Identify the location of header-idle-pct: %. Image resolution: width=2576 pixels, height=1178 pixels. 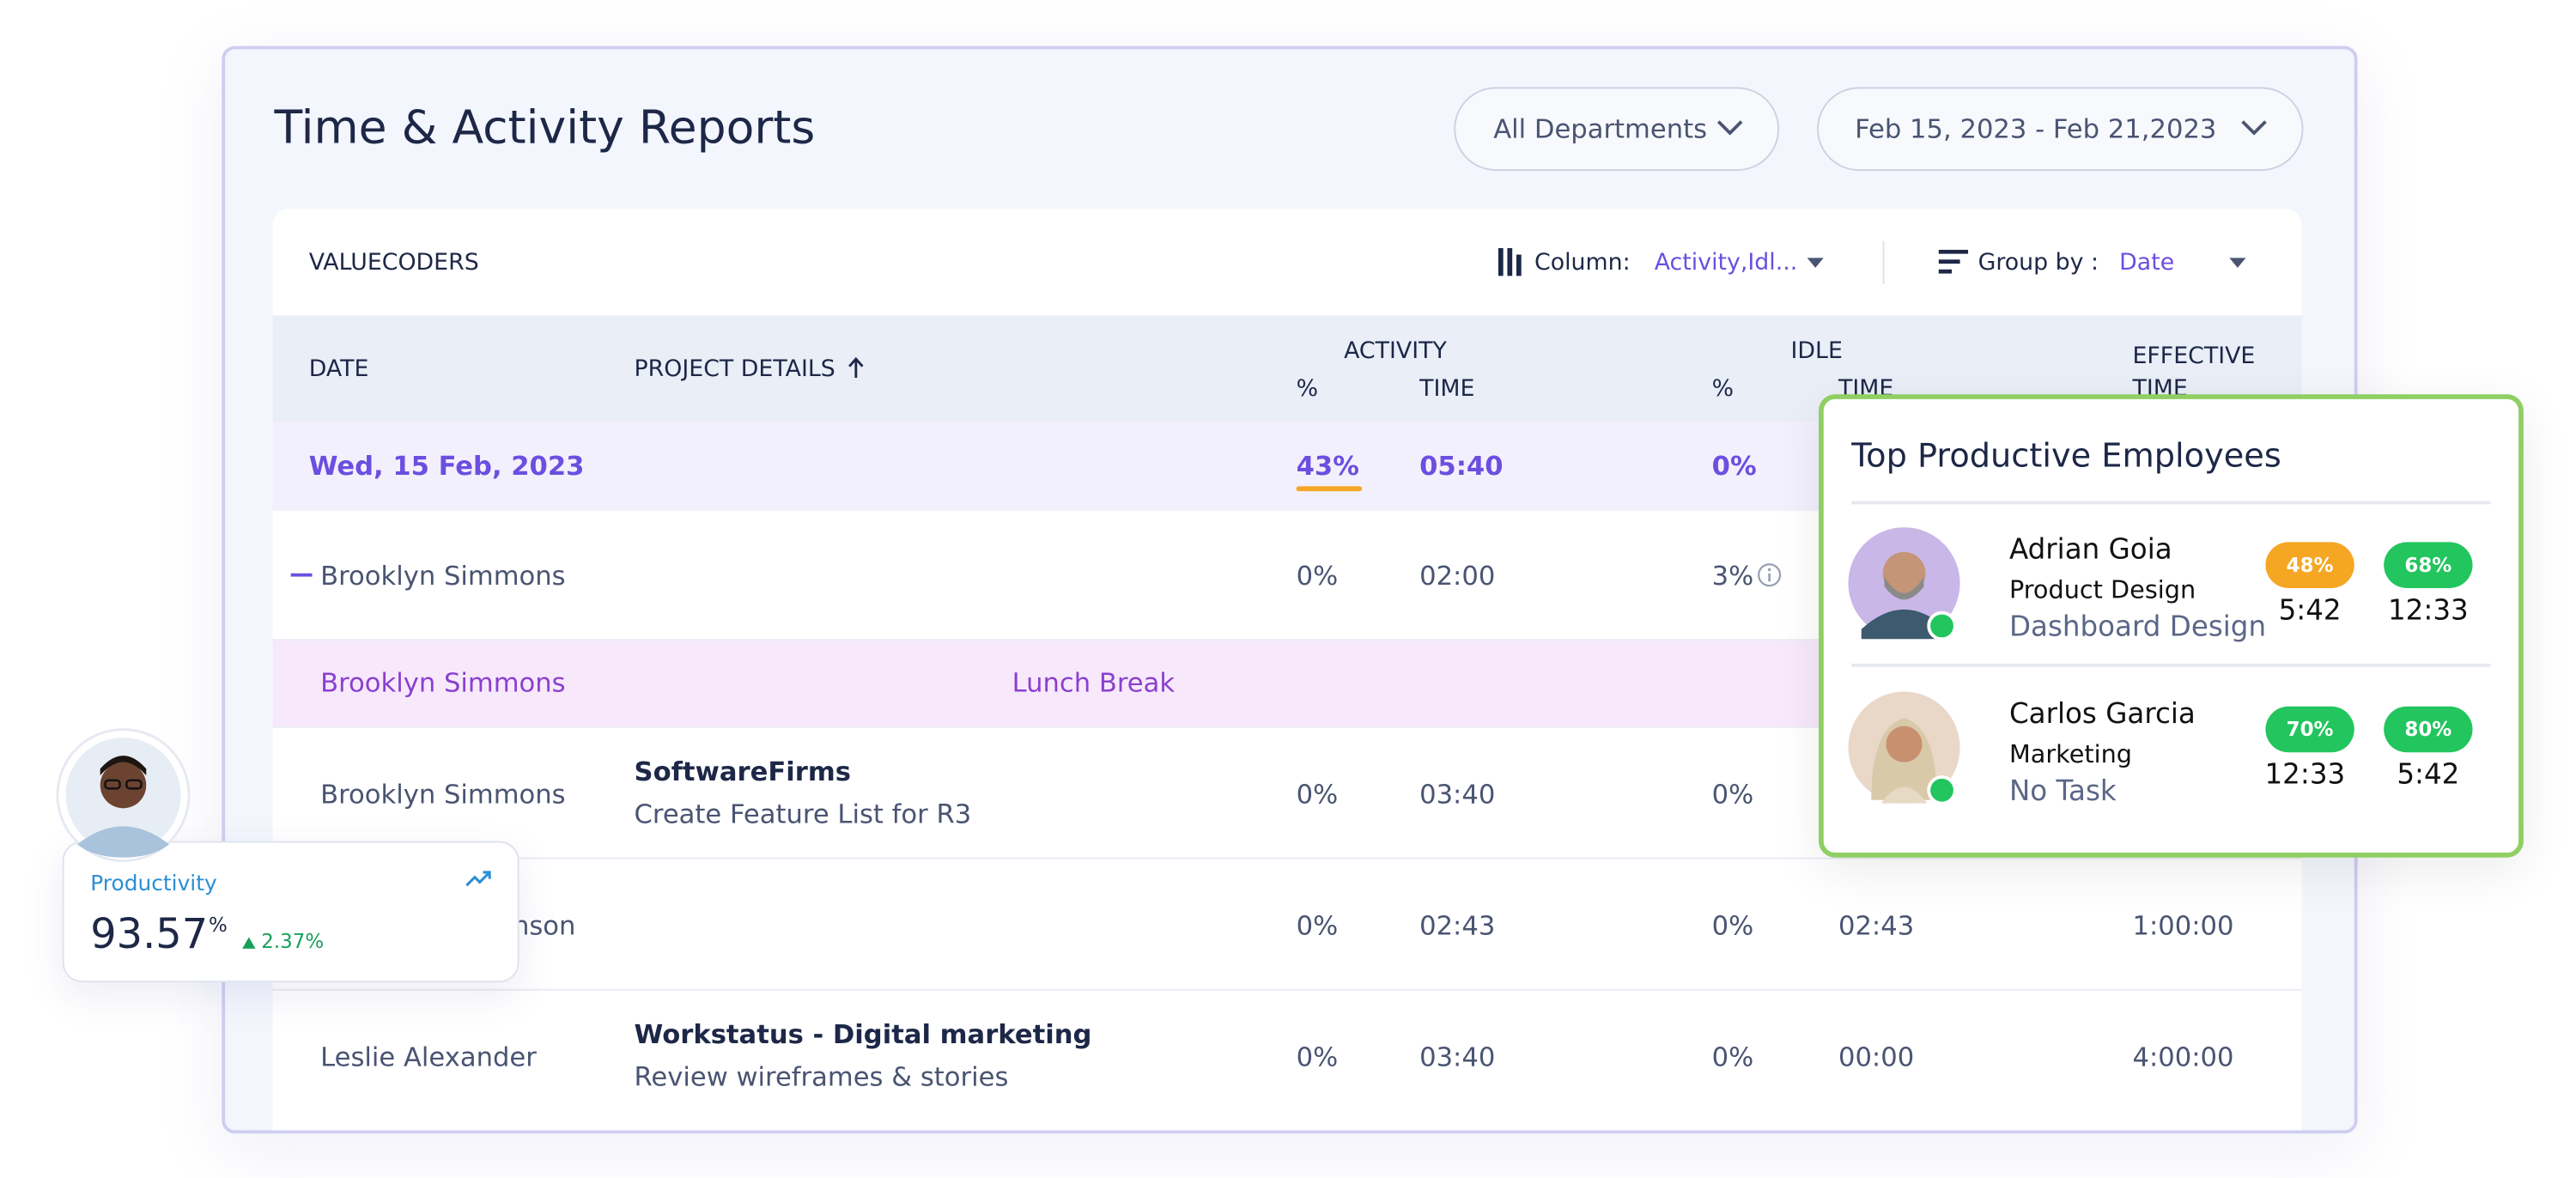
(1723, 390).